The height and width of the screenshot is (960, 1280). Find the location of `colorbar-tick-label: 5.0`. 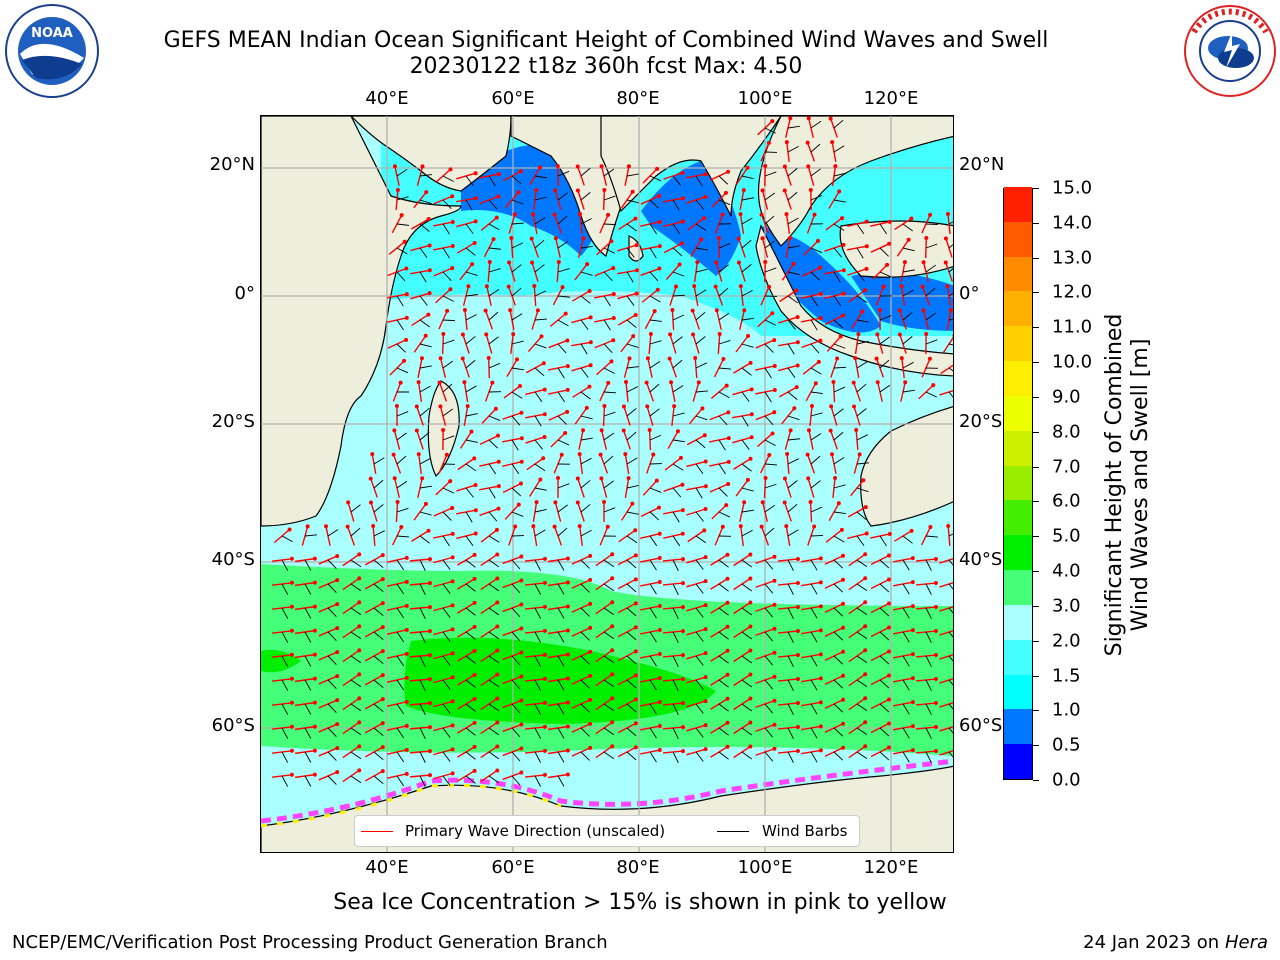

colorbar-tick-label: 5.0 is located at coordinates (1066, 536).